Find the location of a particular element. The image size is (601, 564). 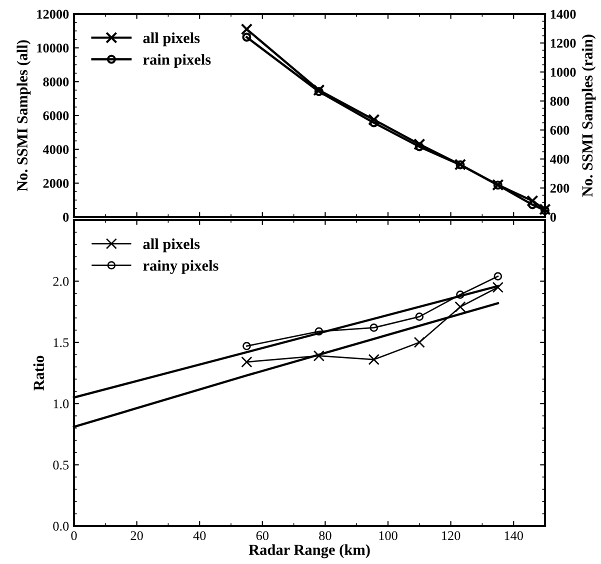

x-tick-label: 60 is located at coordinates (262, 535).